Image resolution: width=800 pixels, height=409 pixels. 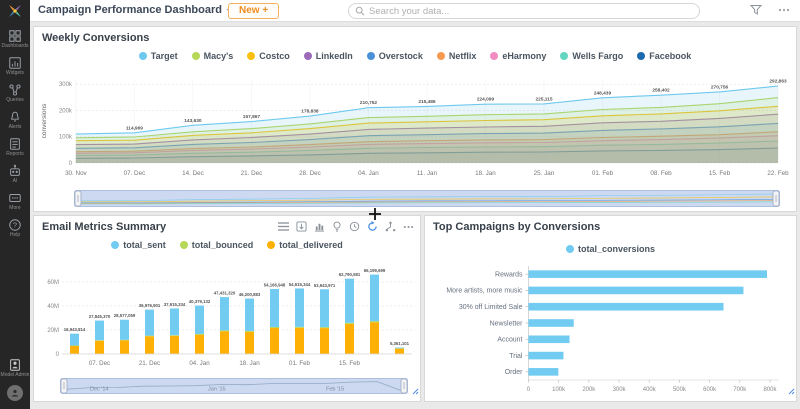 I want to click on ai-icon, so click(x=15, y=170).